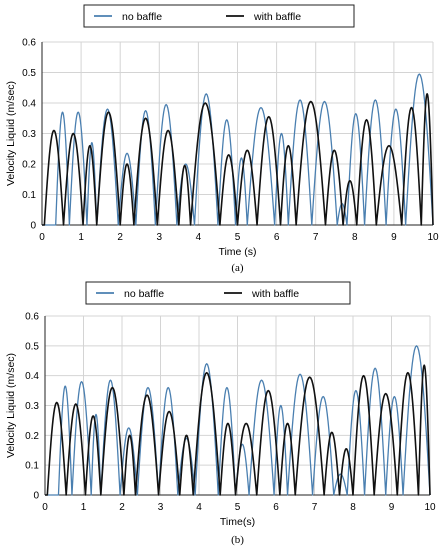 The width and height of the screenshot is (441, 550). Describe the element at coordinates (237, 522) in the screenshot. I see `x-axis-label: Time(s)` at that location.